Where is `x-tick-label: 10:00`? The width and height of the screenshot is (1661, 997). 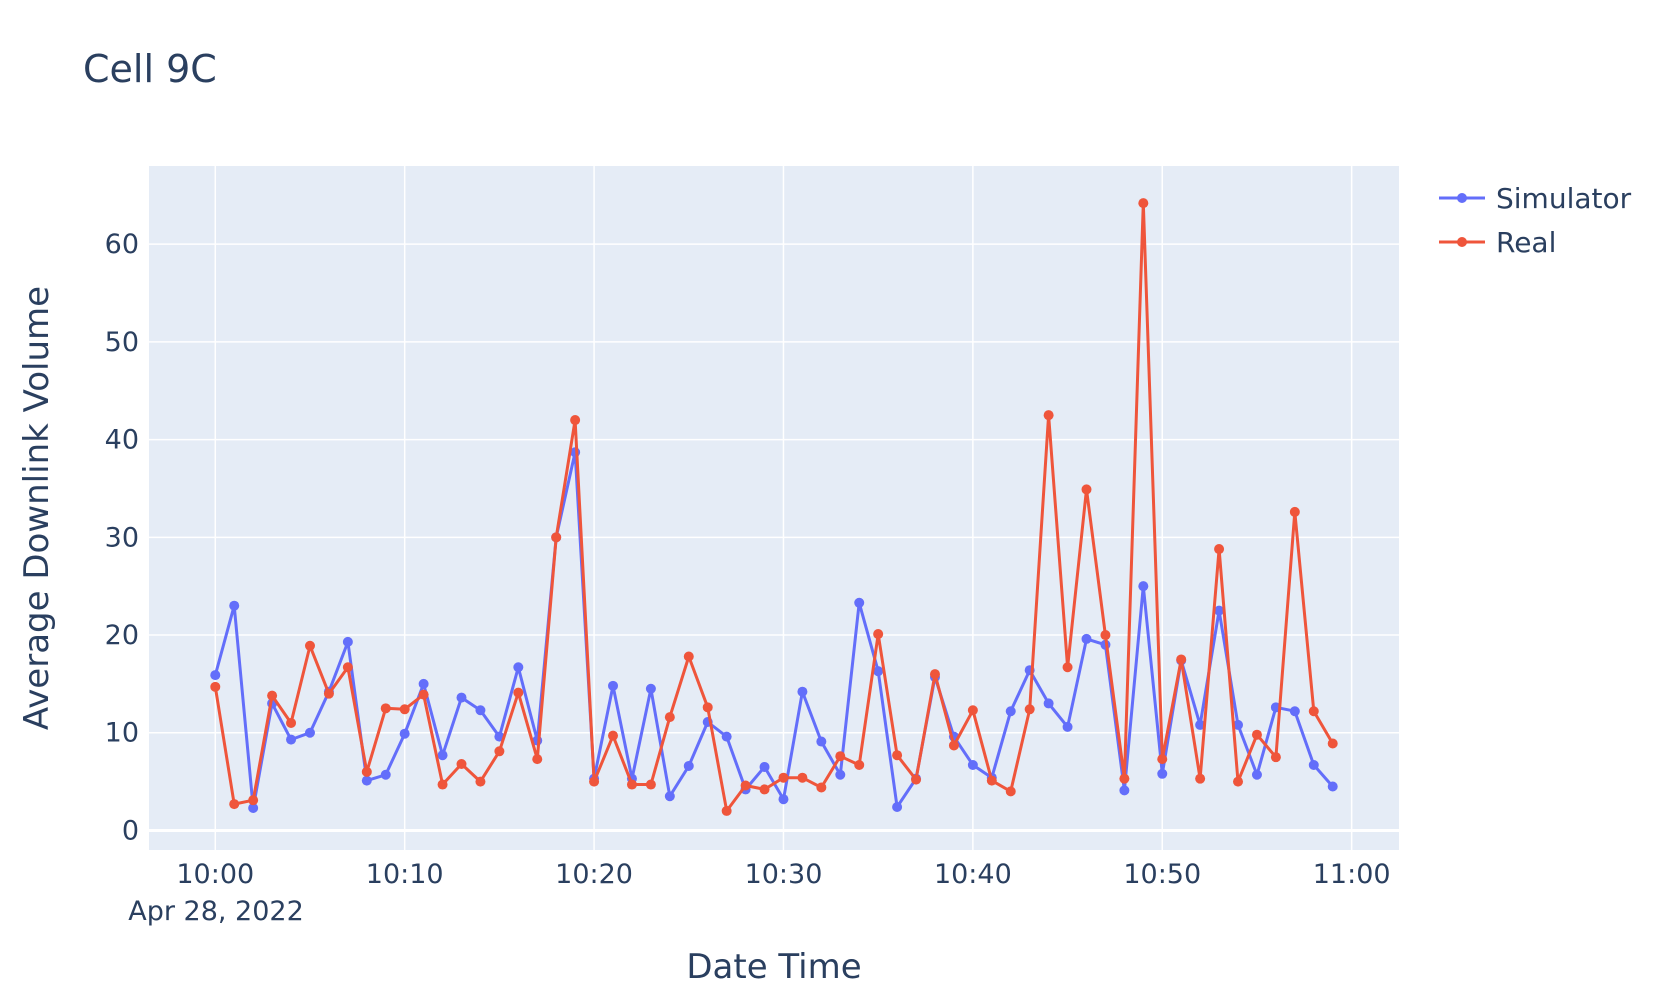 x-tick-label: 10:00 is located at coordinates (215, 874).